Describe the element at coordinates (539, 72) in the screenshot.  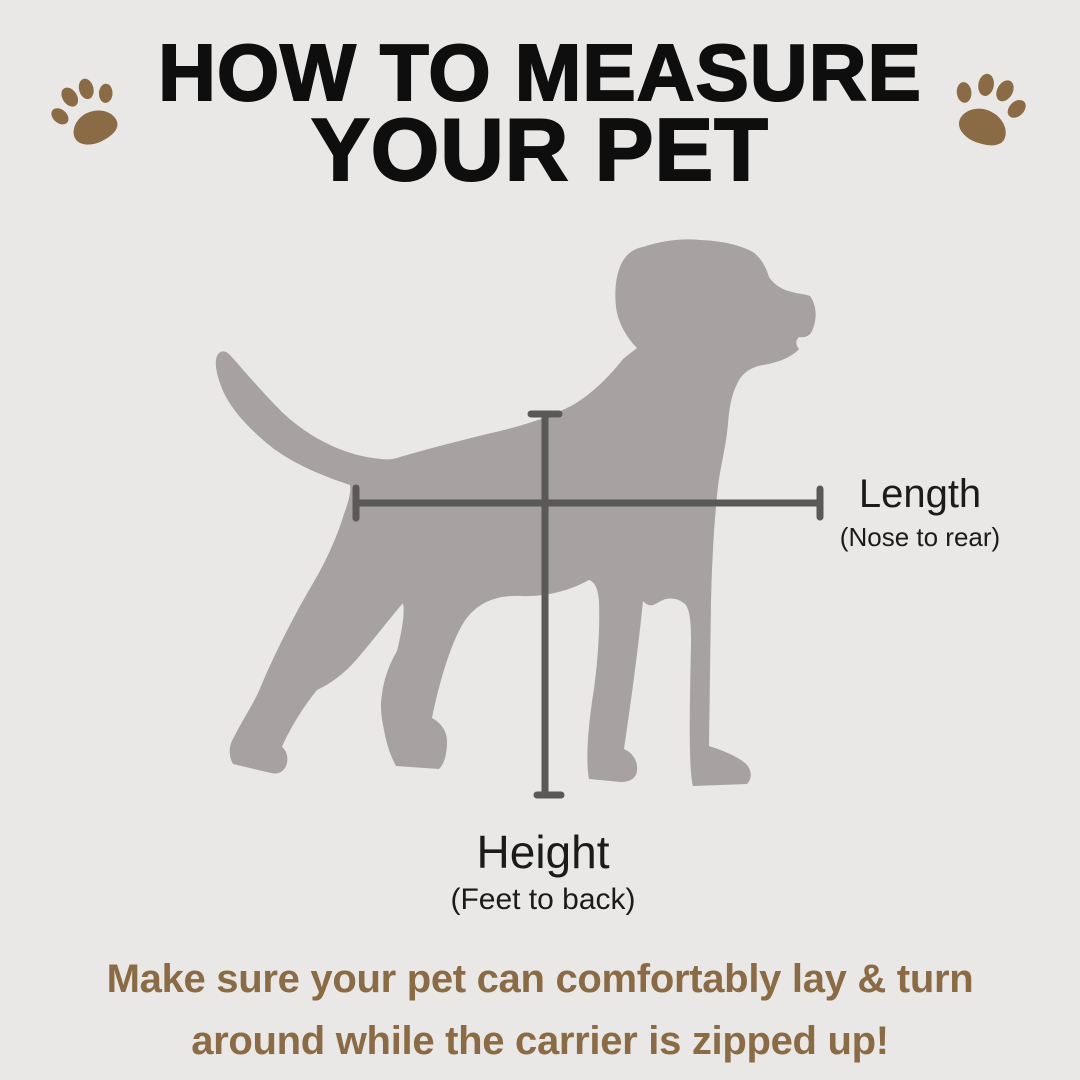
I see `page-title-line-1: HOW TO MEASURE` at that location.